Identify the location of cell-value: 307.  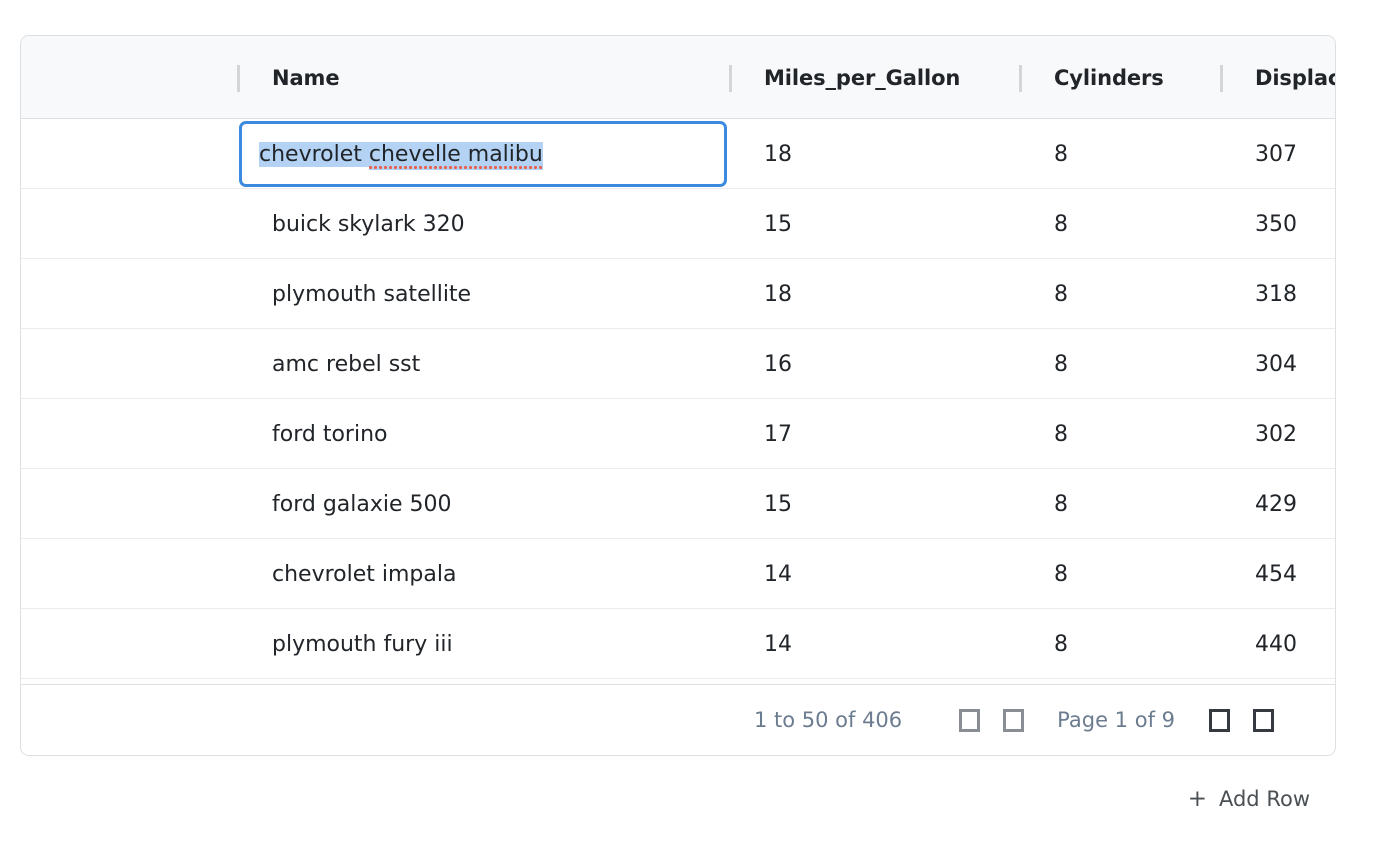
(1276, 154).